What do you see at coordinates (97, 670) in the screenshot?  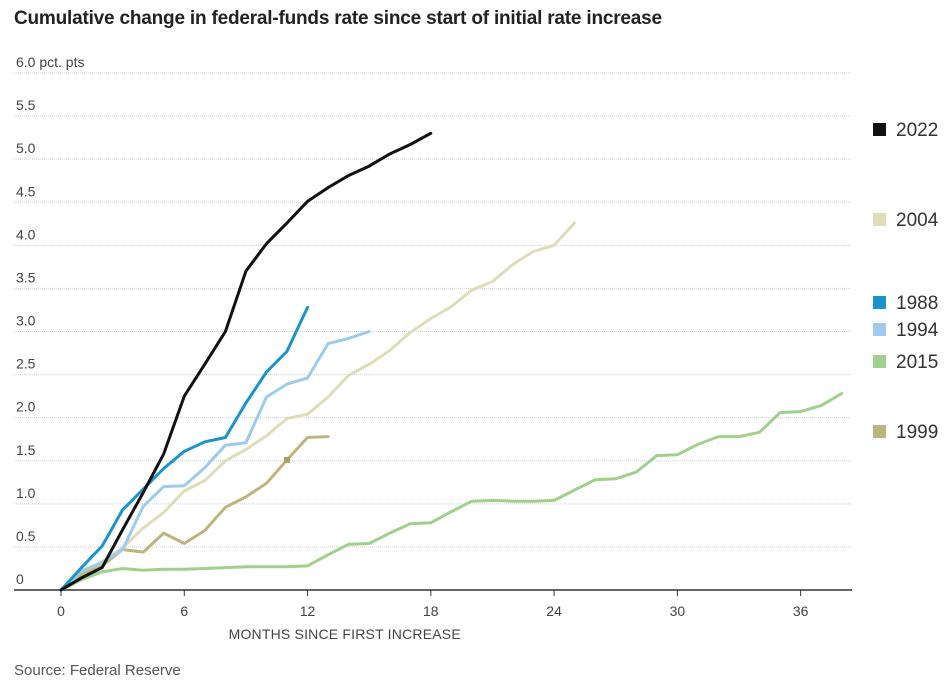 I see `source-note: Source: Federal Reserve` at bounding box center [97, 670].